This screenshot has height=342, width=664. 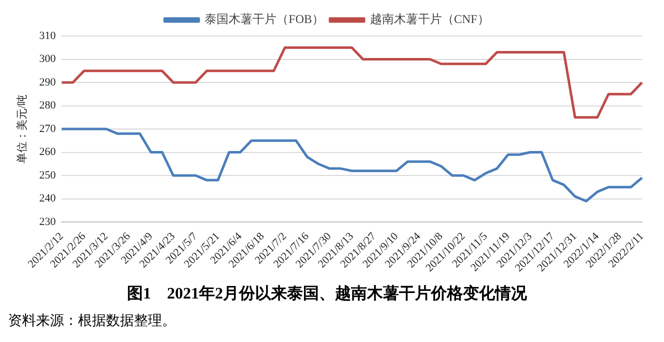 What do you see at coordinates (92, 321) in the screenshot?
I see `text: 资料来源：根据数据整理。` at bounding box center [92, 321].